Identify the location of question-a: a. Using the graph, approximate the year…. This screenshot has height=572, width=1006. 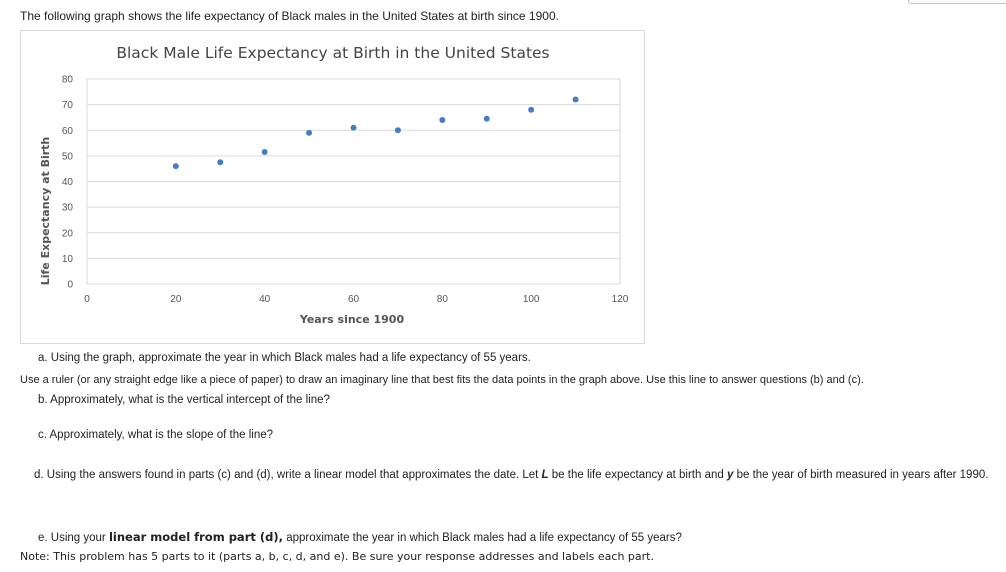
(284, 358).